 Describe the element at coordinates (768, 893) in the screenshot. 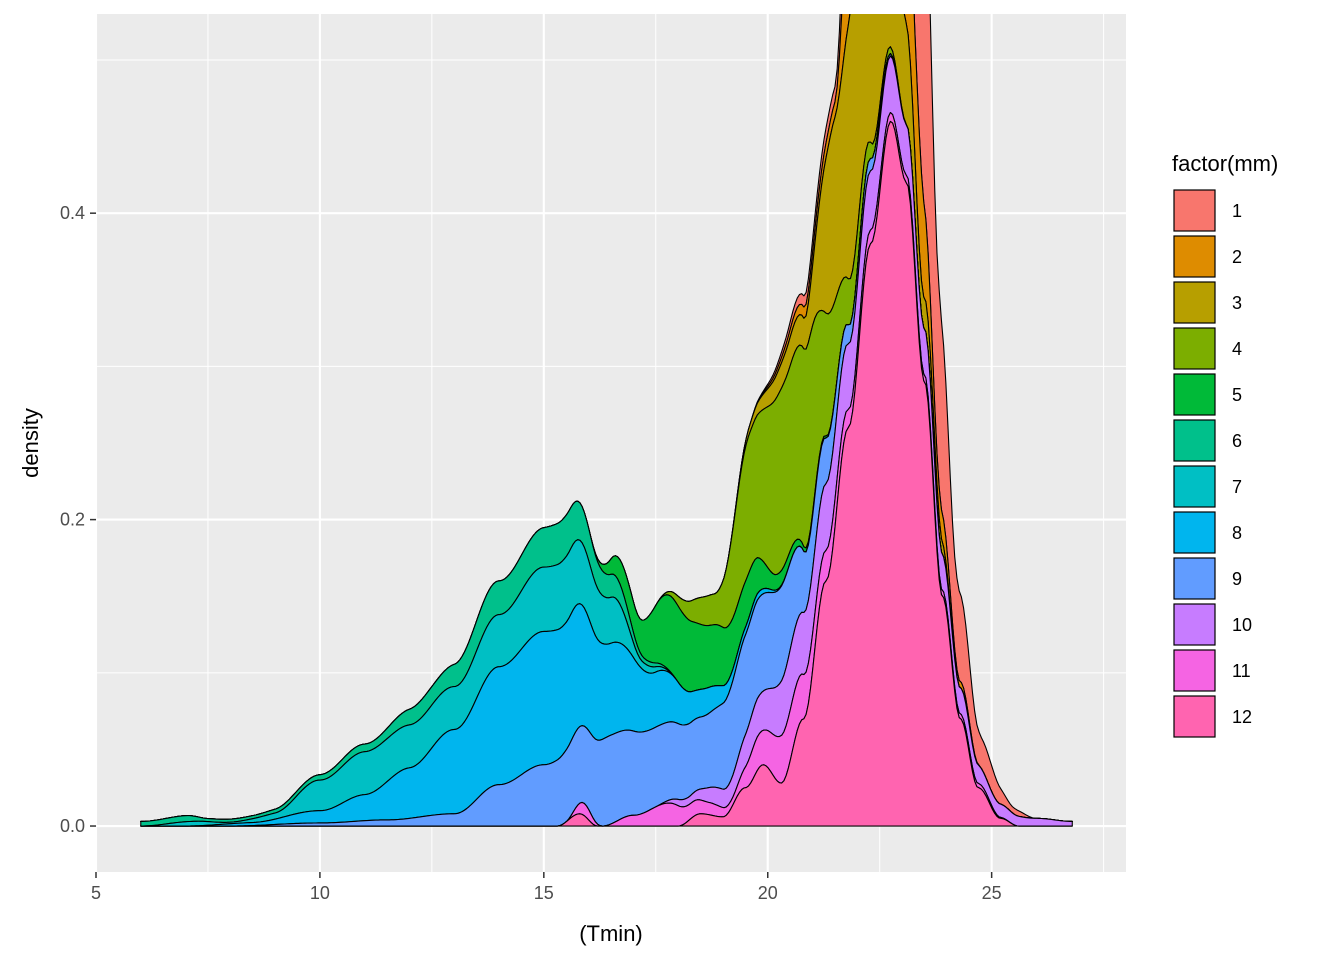

I see `x-tick-label: 20` at that location.